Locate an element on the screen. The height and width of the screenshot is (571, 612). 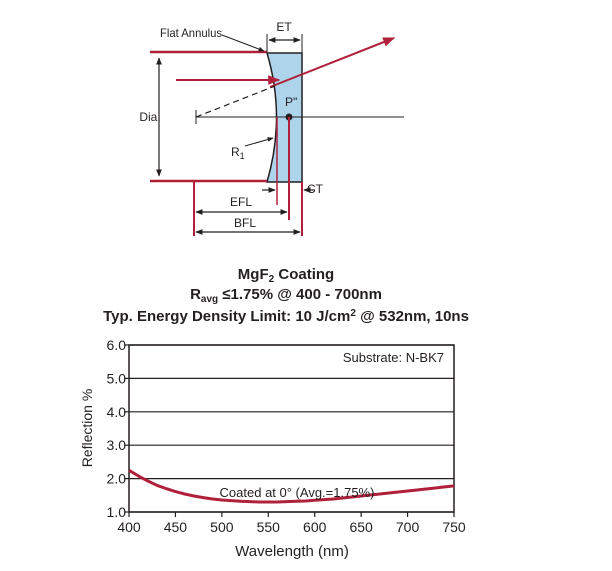
title-1b: Coating is located at coordinates (304, 274).